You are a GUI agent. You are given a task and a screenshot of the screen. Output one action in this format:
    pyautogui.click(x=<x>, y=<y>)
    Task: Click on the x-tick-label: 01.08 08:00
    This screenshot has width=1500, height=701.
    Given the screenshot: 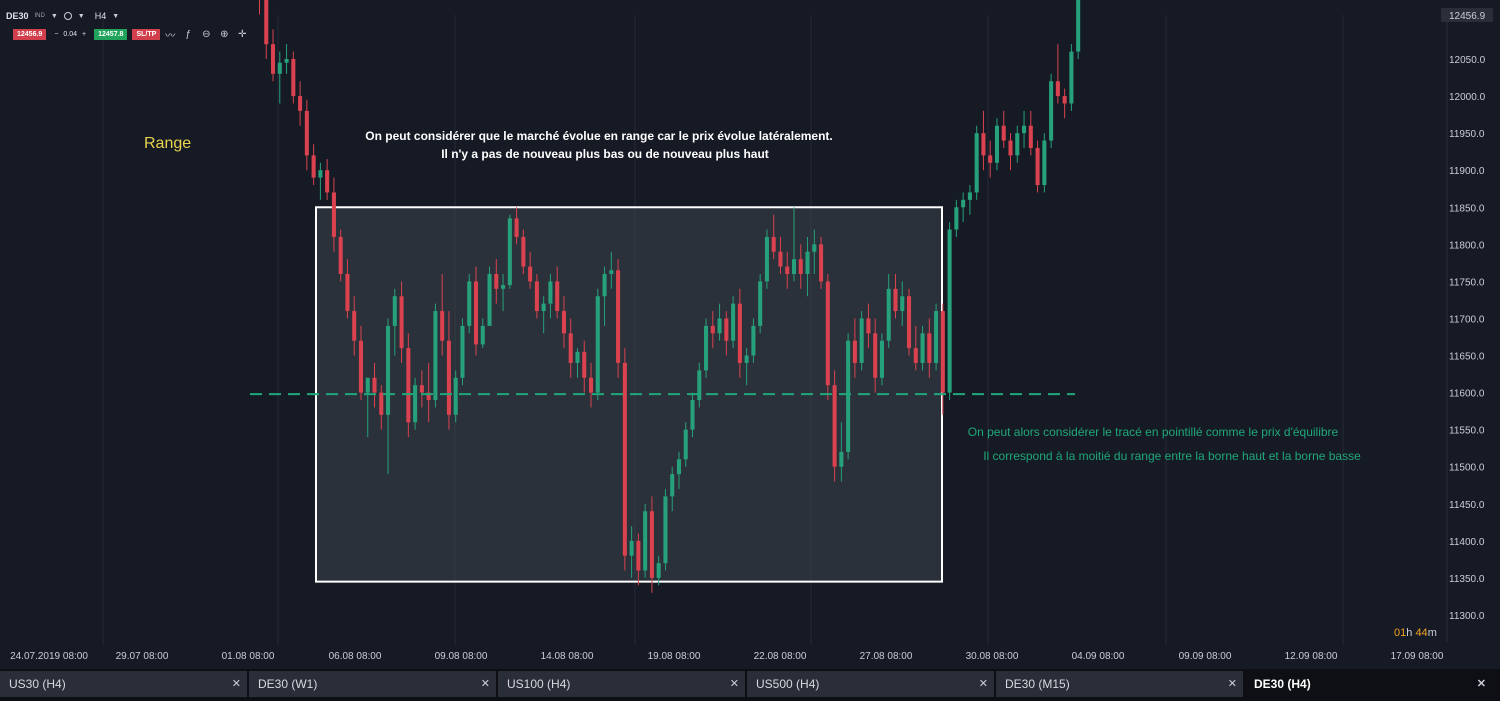 What is the action you would take?
    pyautogui.click(x=248, y=656)
    